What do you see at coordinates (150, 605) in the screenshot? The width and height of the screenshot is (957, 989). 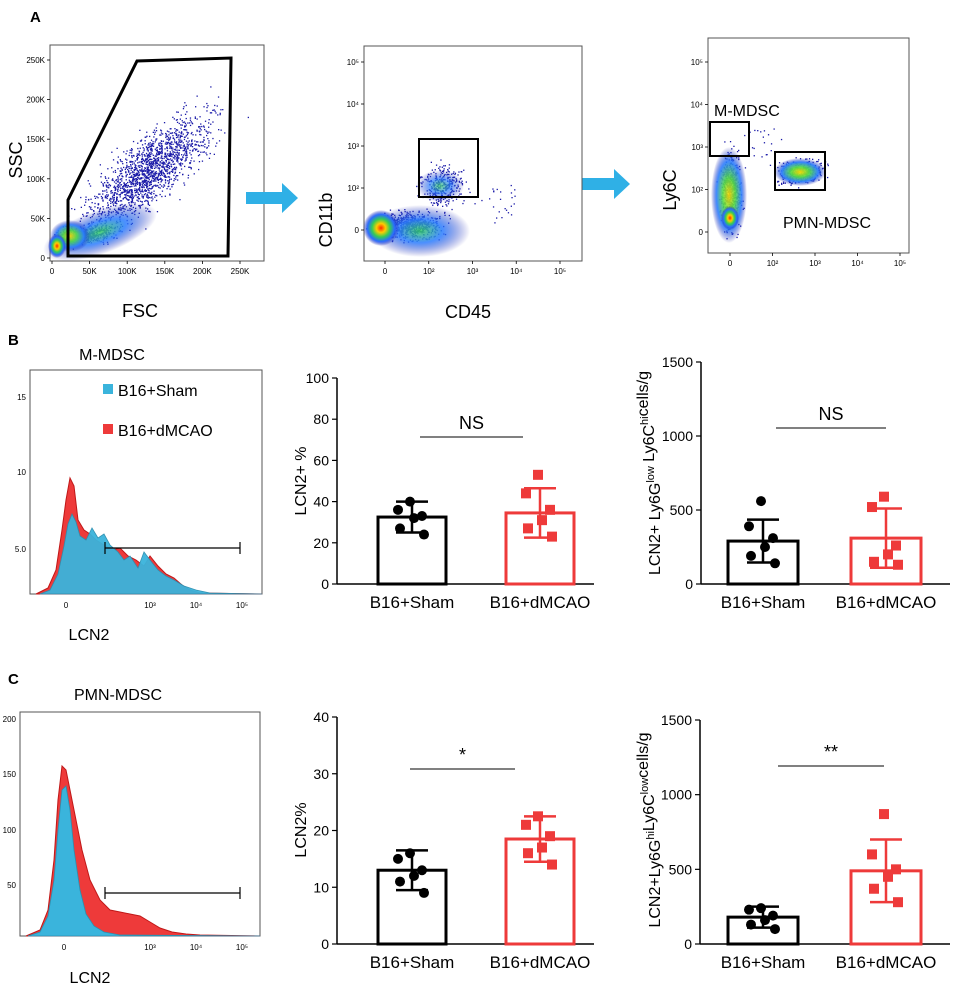 I see `x-tick: 10³` at bounding box center [150, 605].